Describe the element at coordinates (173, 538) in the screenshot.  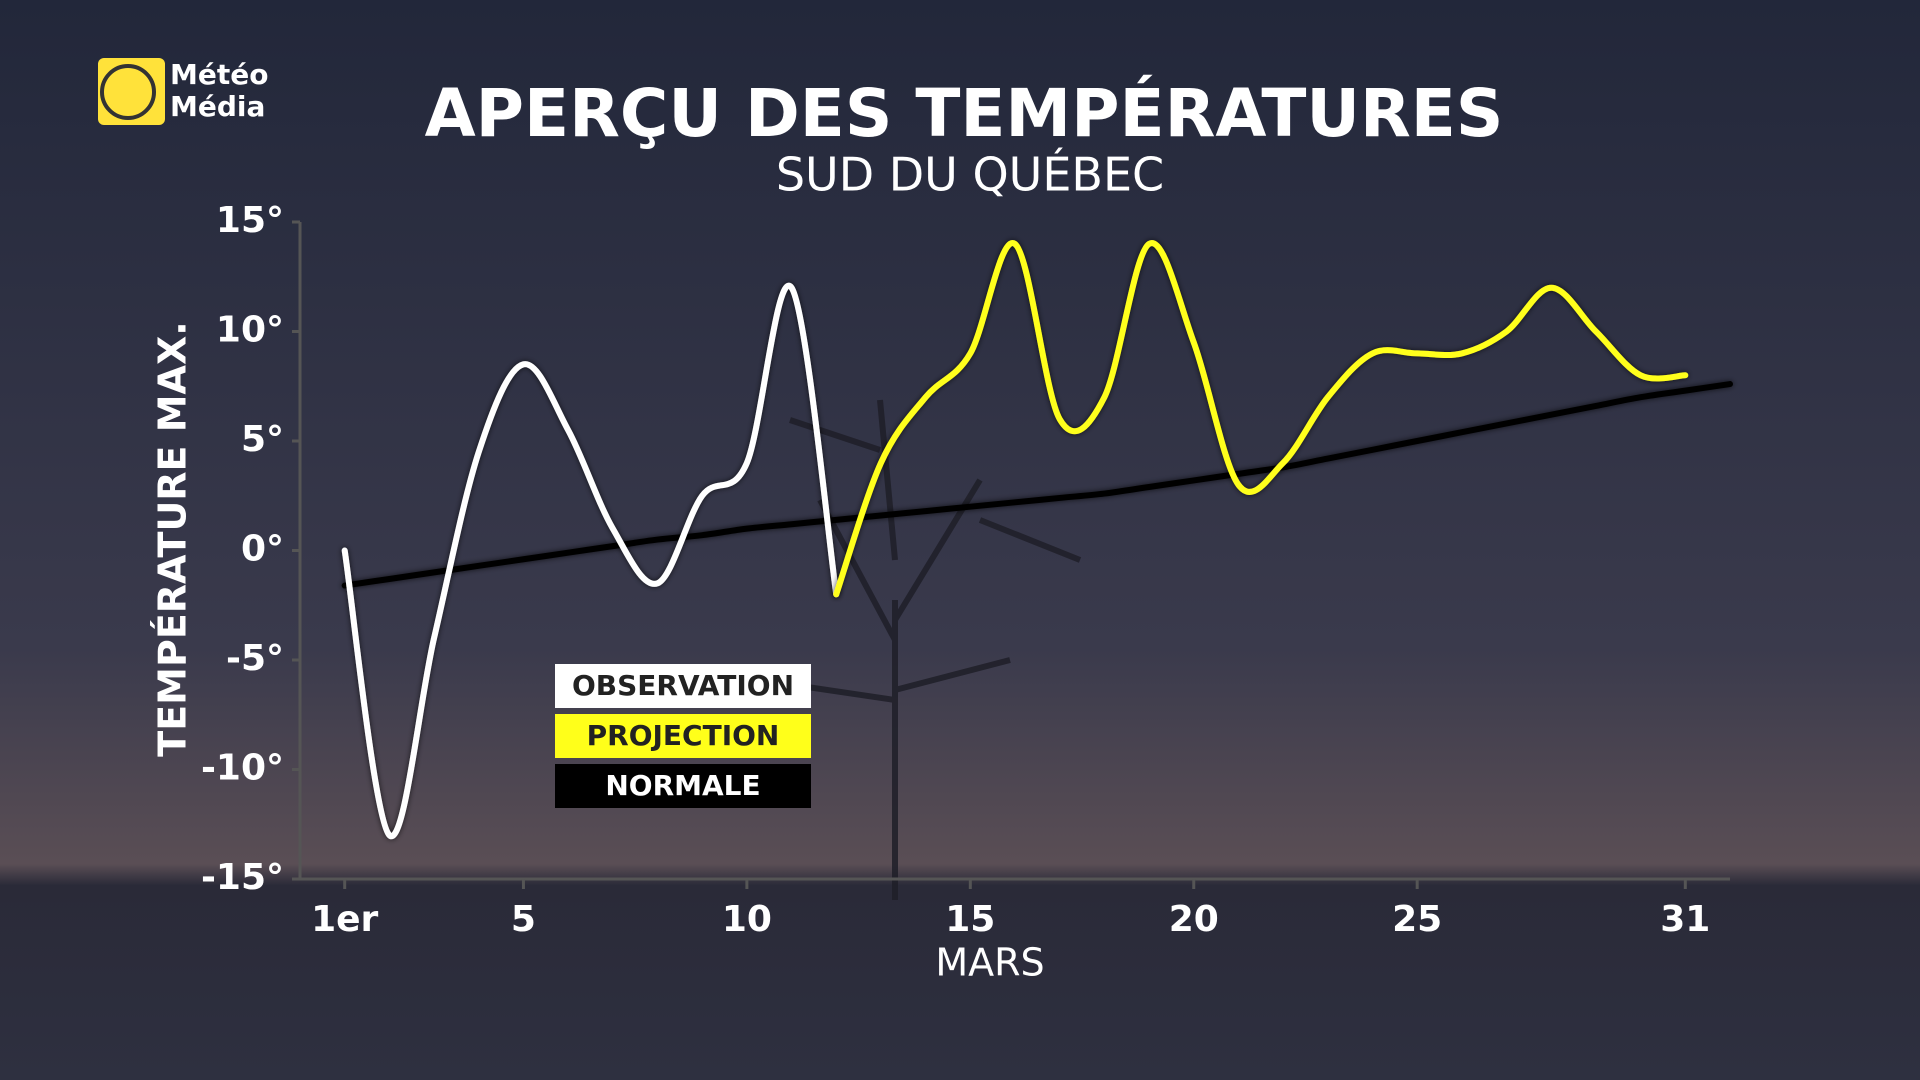
I see `y-axis-label: TEMPÉRATURE MAX.` at that location.